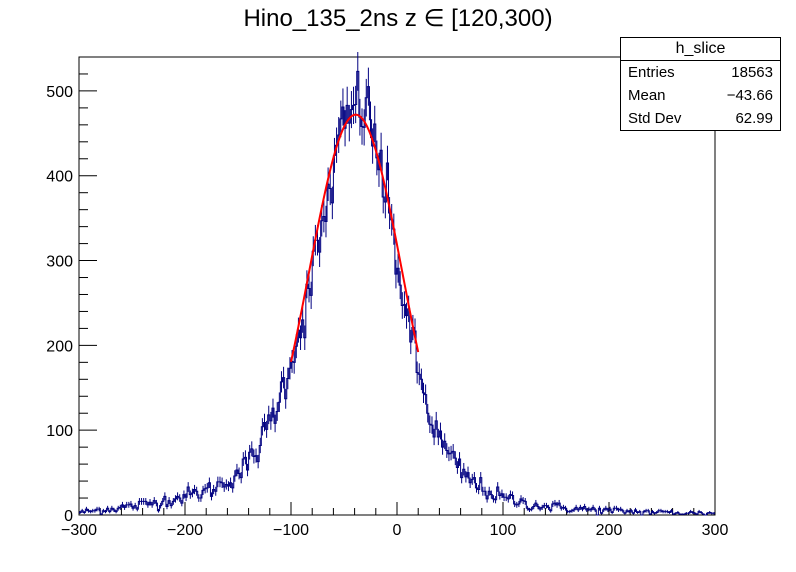 The image size is (796, 572). What do you see at coordinates (752, 72) in the screenshot?
I see `stats-value: 18563` at bounding box center [752, 72].